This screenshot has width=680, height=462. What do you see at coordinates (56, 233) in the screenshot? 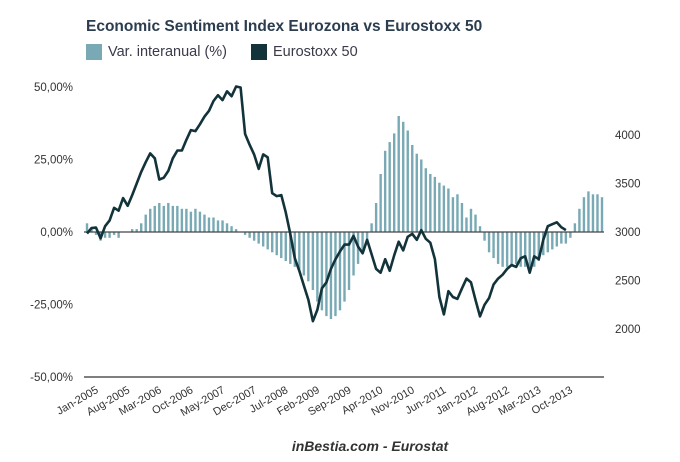
I see `left-tick-label: 0,00%` at bounding box center [56, 233].